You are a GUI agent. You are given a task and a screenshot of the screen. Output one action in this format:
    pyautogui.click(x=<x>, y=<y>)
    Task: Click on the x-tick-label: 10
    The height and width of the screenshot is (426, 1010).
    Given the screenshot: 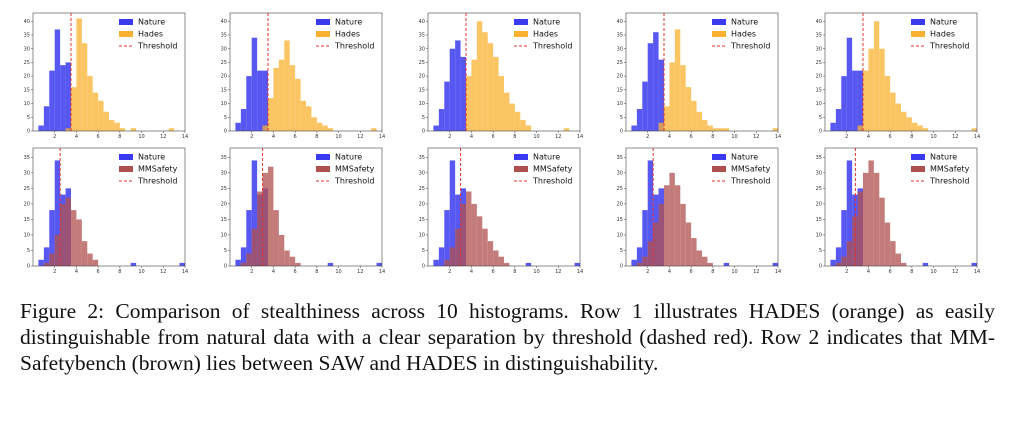 What is the action you would take?
    pyautogui.click(x=734, y=272)
    